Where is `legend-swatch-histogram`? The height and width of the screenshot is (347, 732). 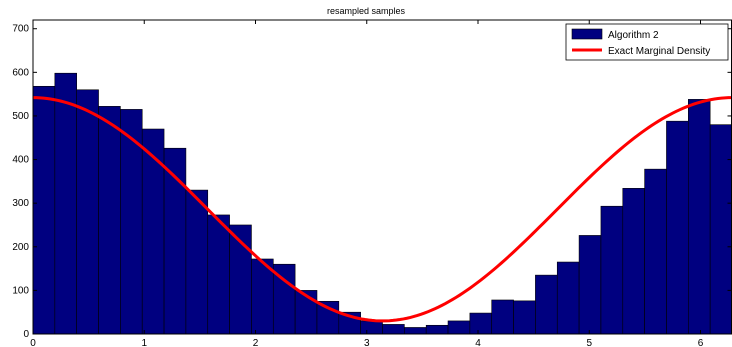 legend-swatch-histogram is located at coordinates (587, 34).